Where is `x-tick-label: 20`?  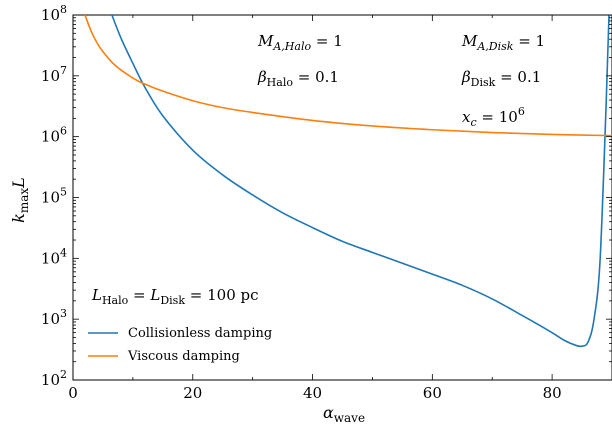 x-tick-label: 20 is located at coordinates (192, 393).